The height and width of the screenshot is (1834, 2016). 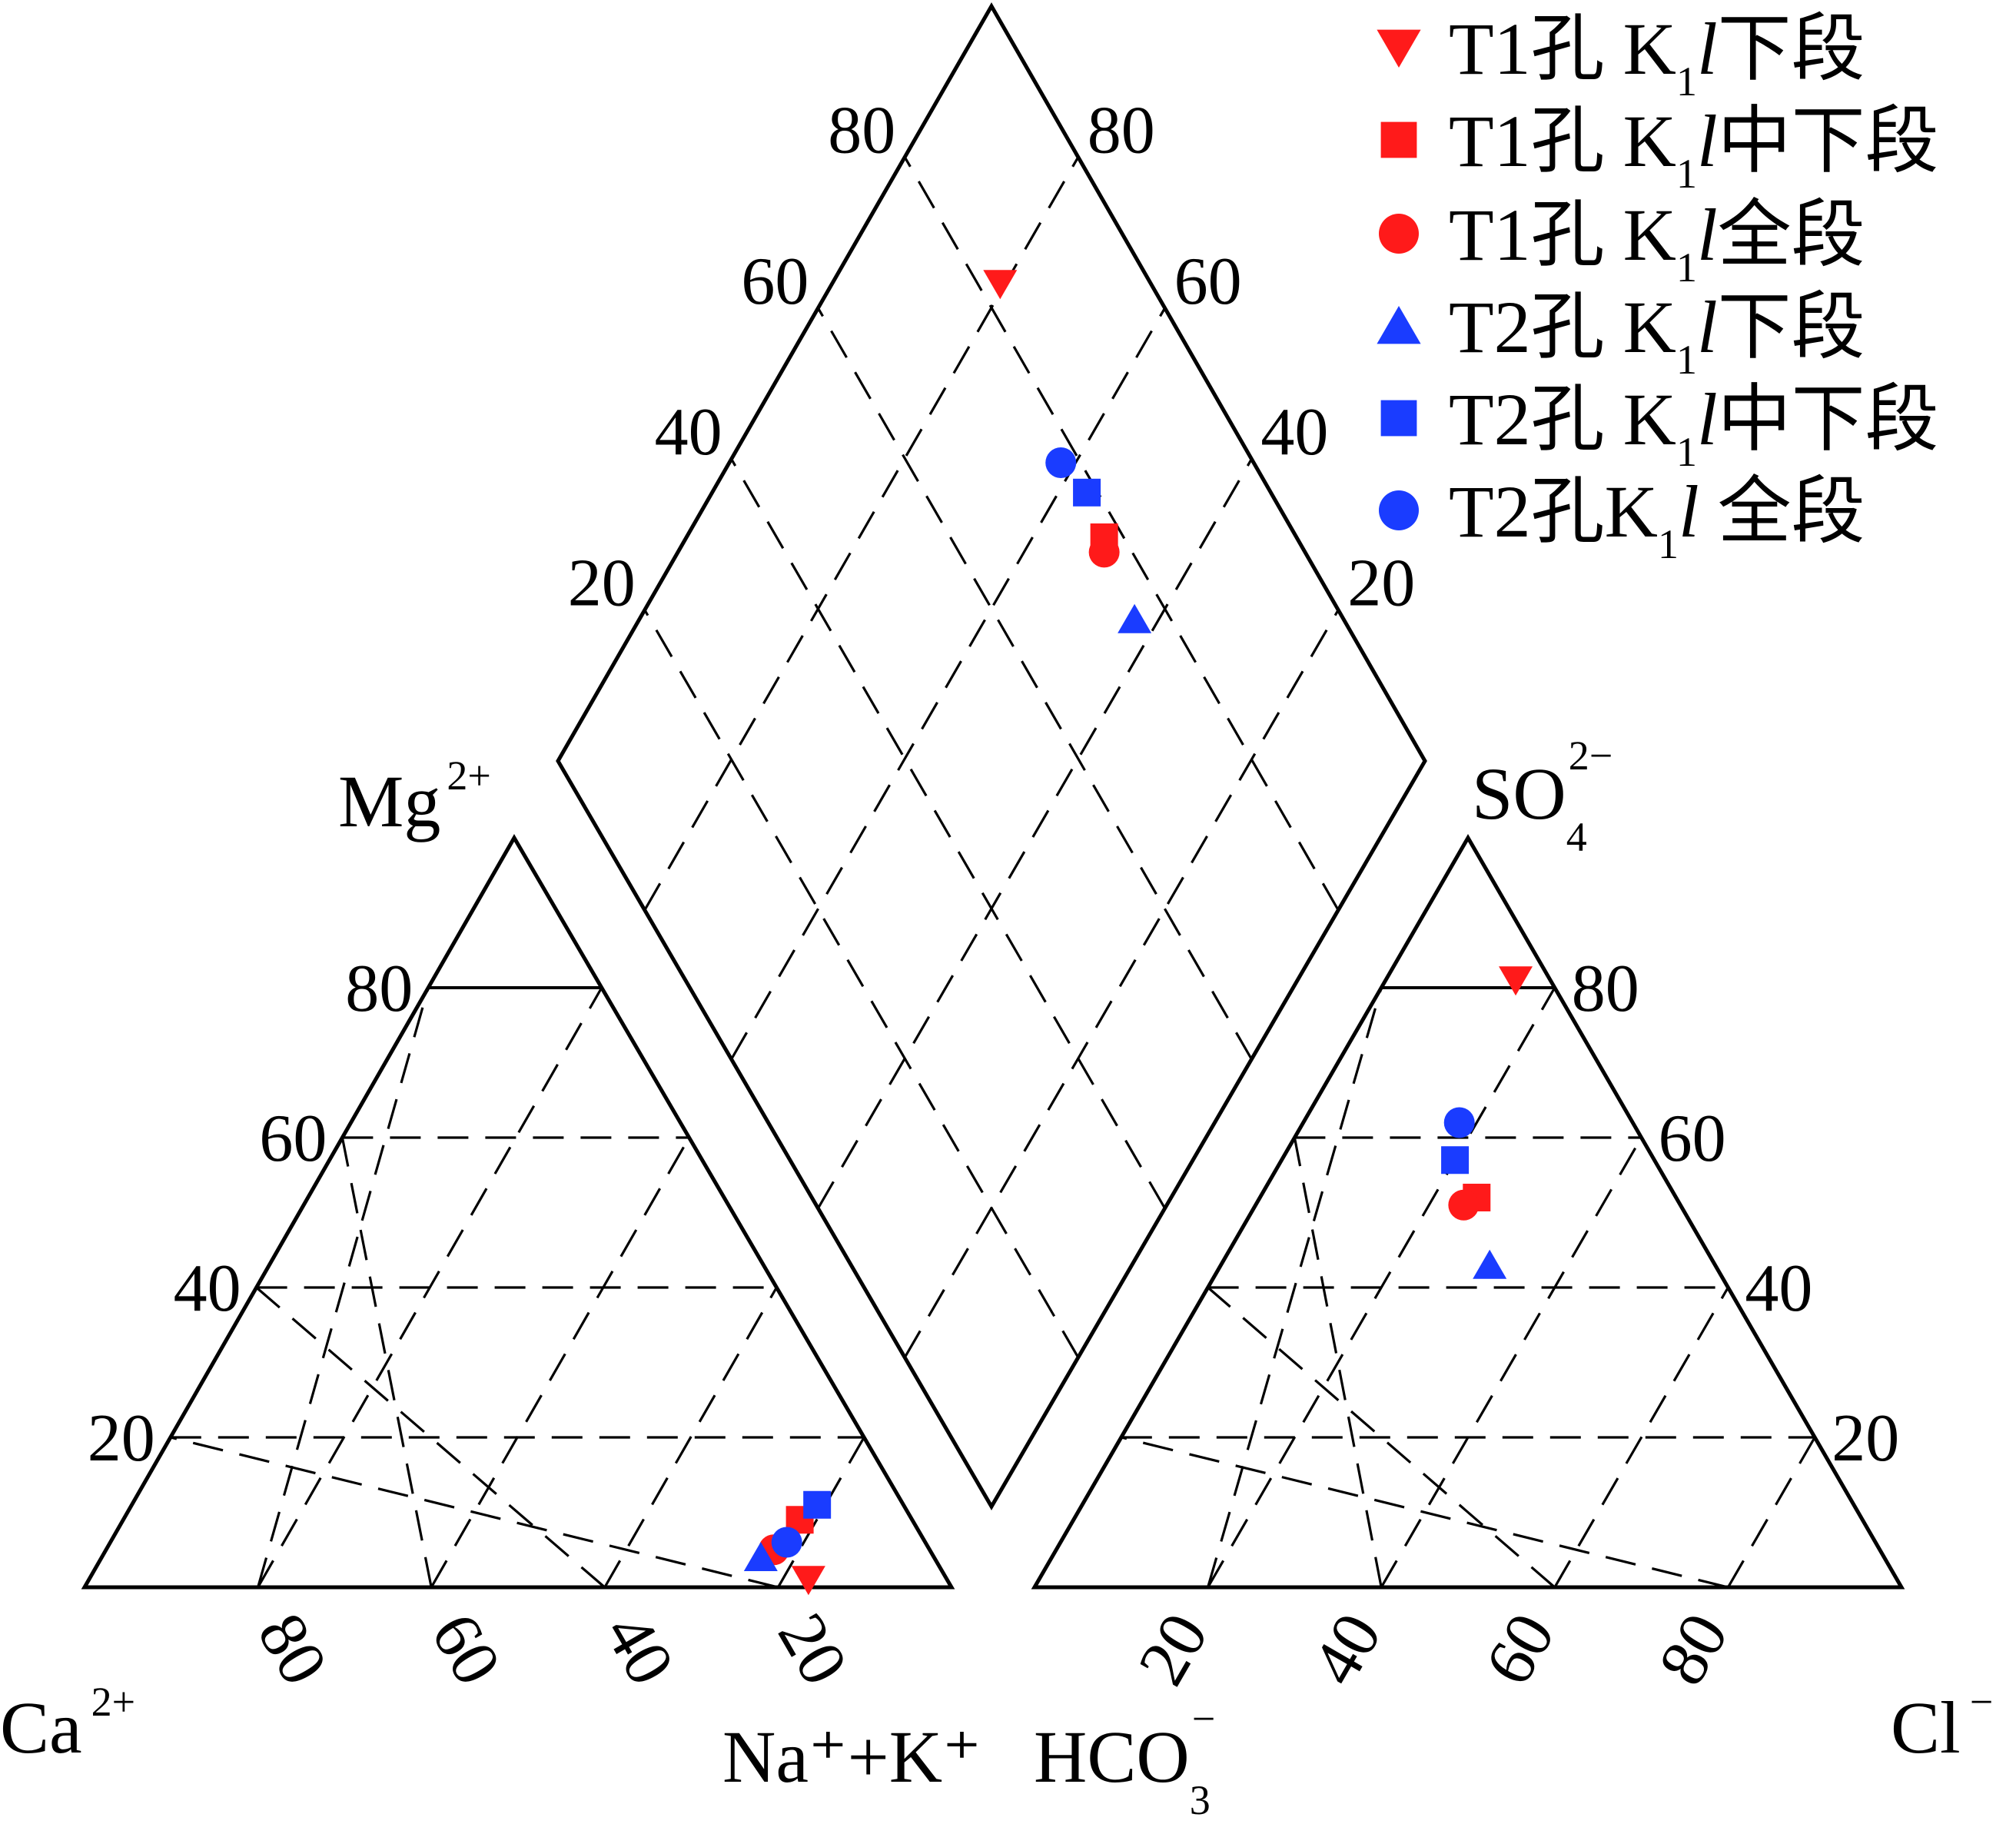 I want to click on legend-label: T2孔K1l 全段, so click(x=1657, y=518).